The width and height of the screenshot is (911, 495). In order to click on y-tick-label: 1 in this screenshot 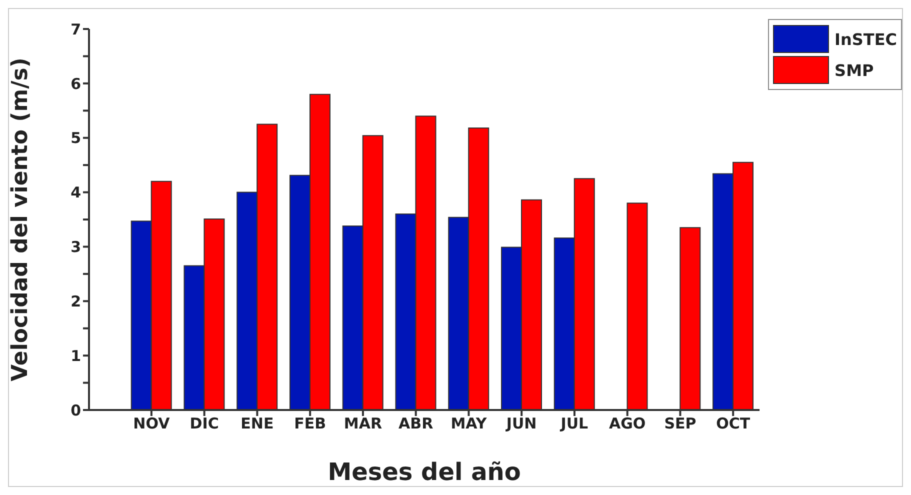, I will do `click(75, 355)`.